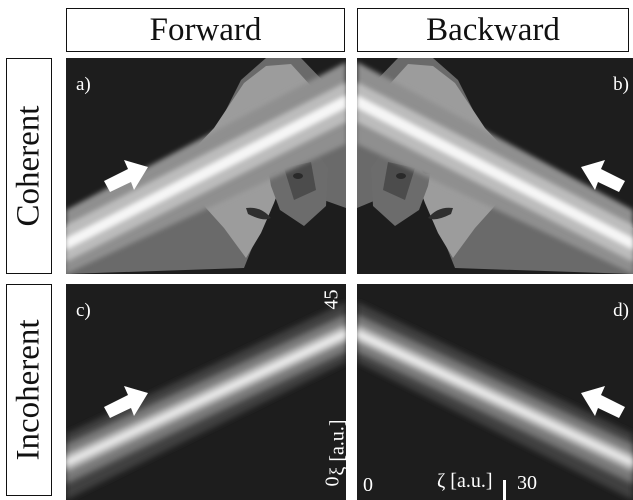  What do you see at coordinates (465, 481) in the screenshot?
I see `zeta-axis-title: ζ [a.u.]` at bounding box center [465, 481].